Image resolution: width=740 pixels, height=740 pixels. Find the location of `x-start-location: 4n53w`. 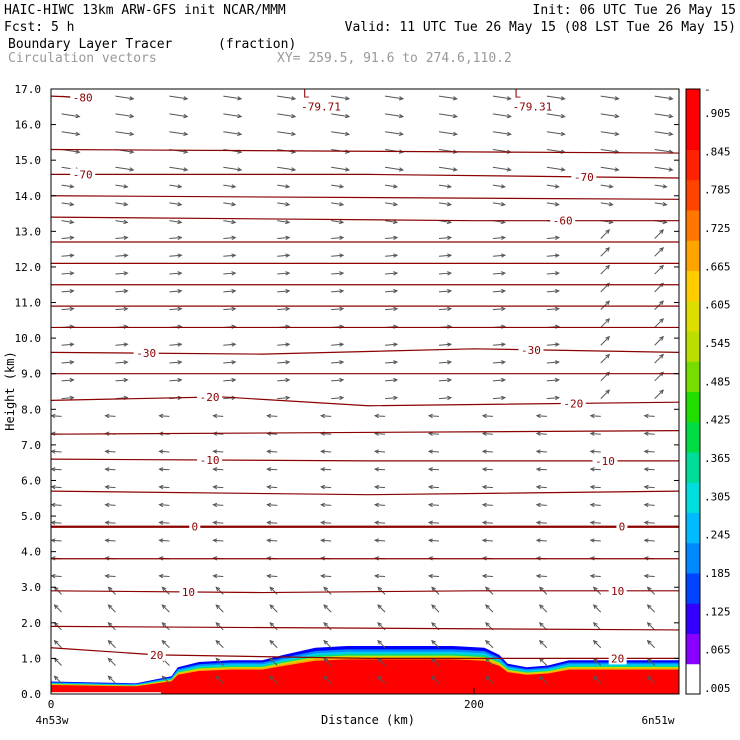

x-start-location: 4n53w is located at coordinates (51, 720).